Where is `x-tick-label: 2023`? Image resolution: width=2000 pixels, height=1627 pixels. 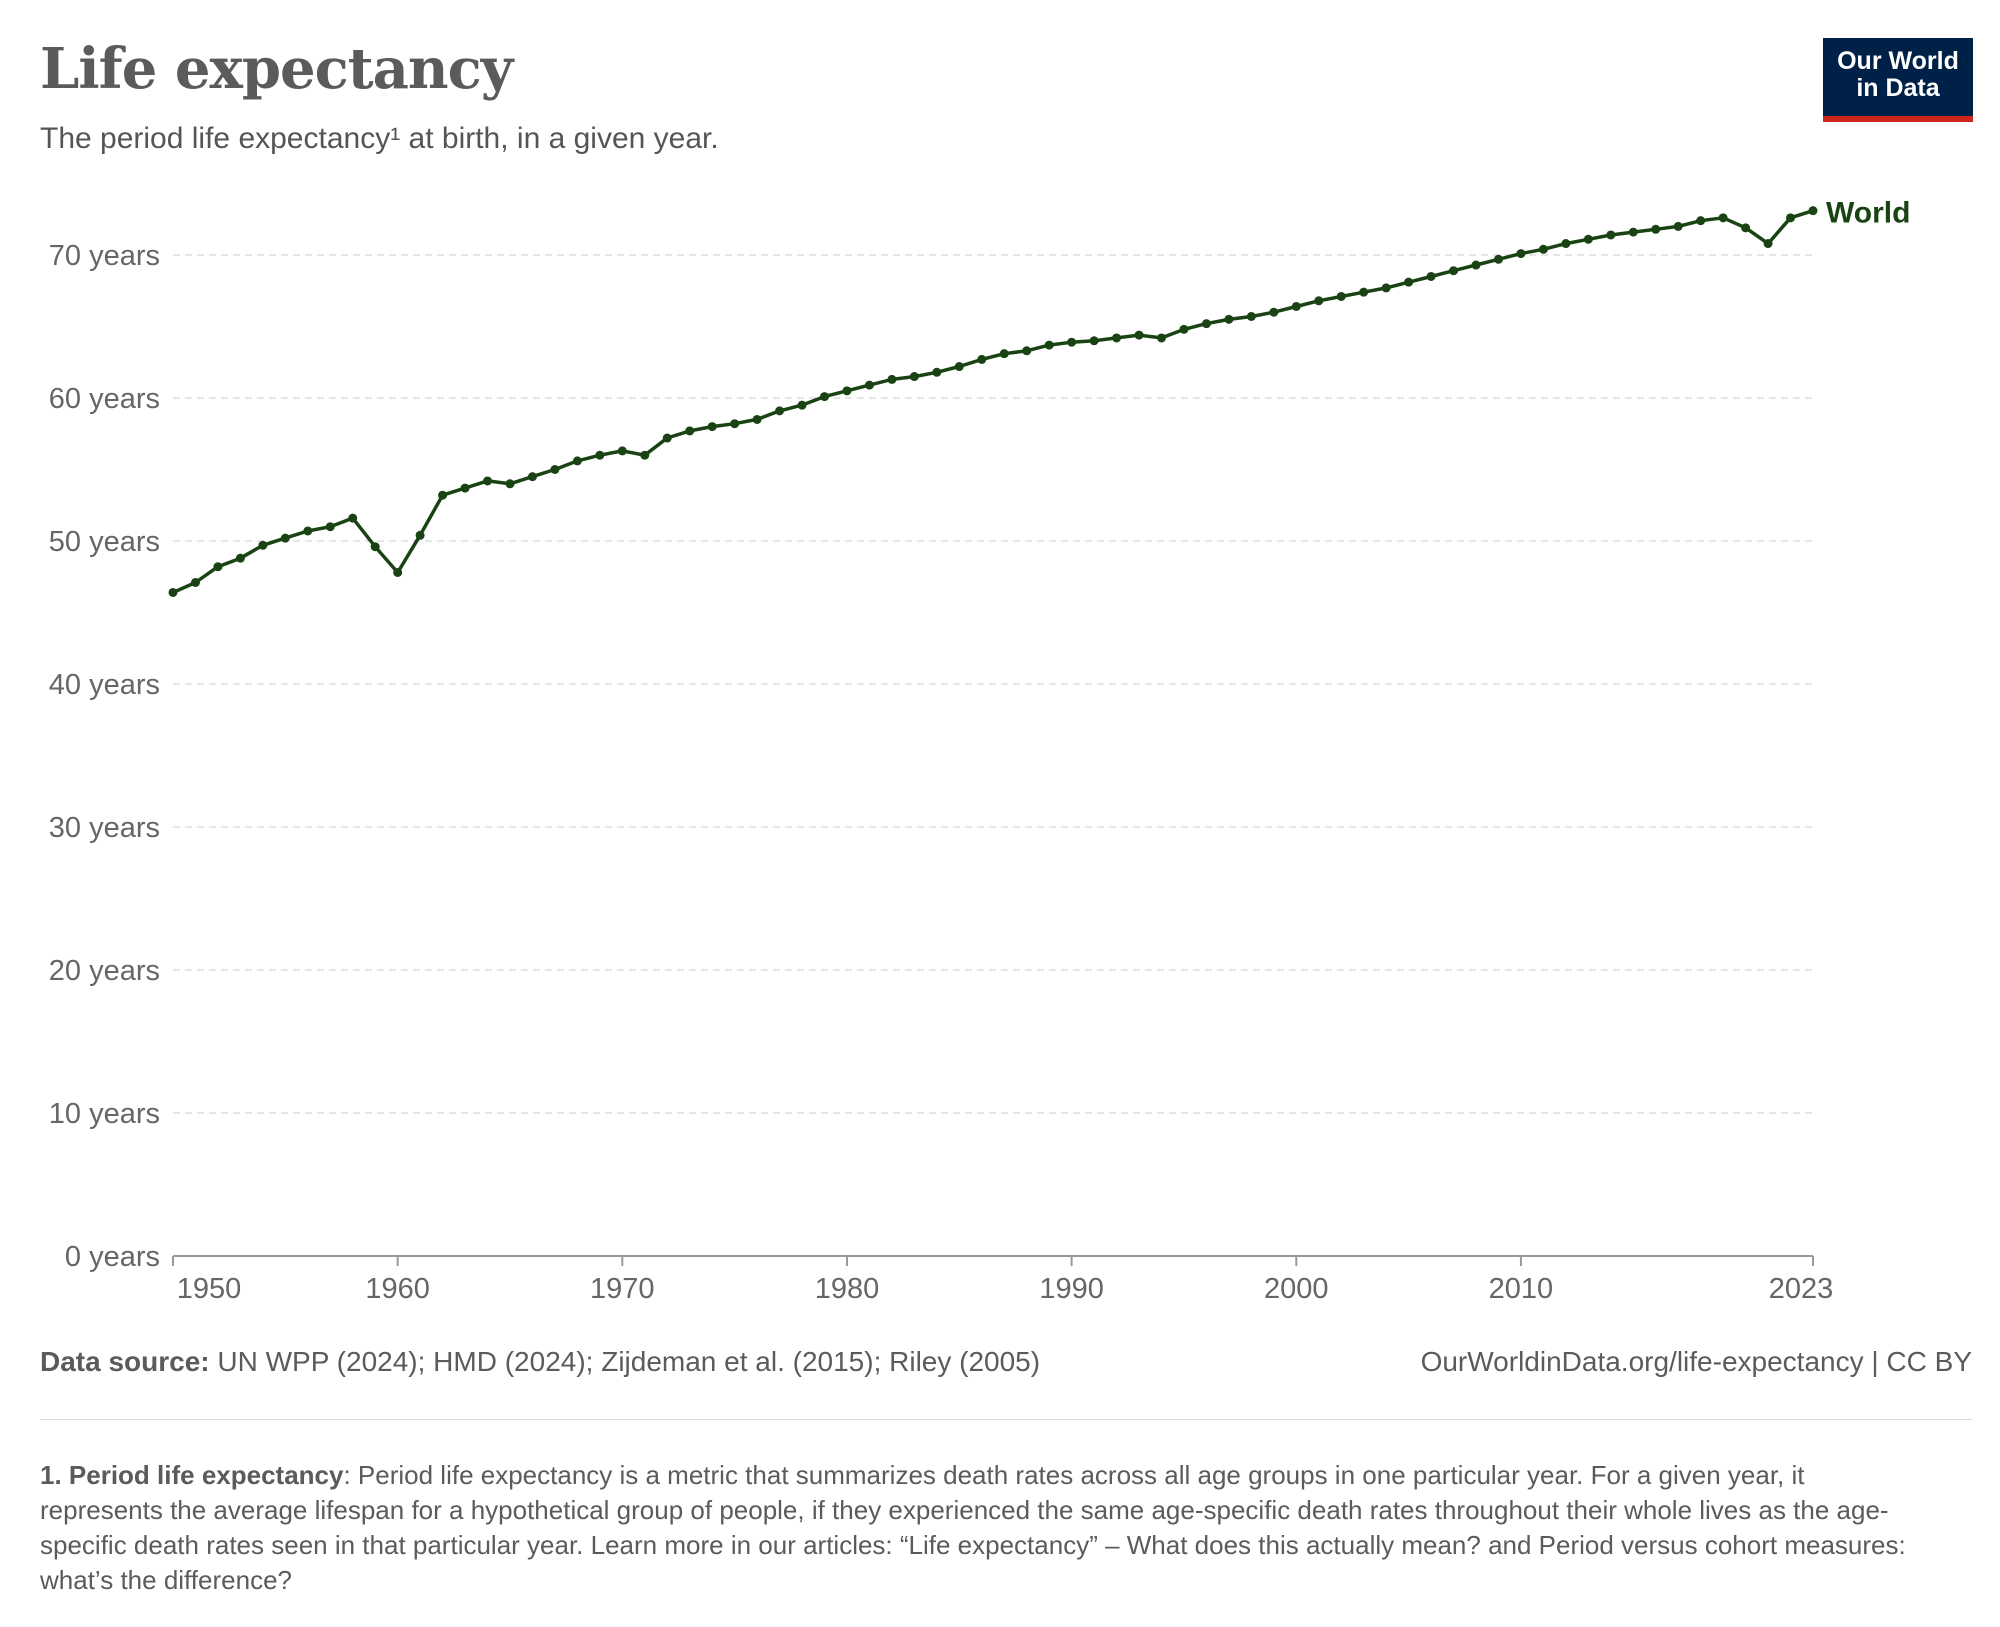
x-tick-label: 2023 is located at coordinates (1801, 1289).